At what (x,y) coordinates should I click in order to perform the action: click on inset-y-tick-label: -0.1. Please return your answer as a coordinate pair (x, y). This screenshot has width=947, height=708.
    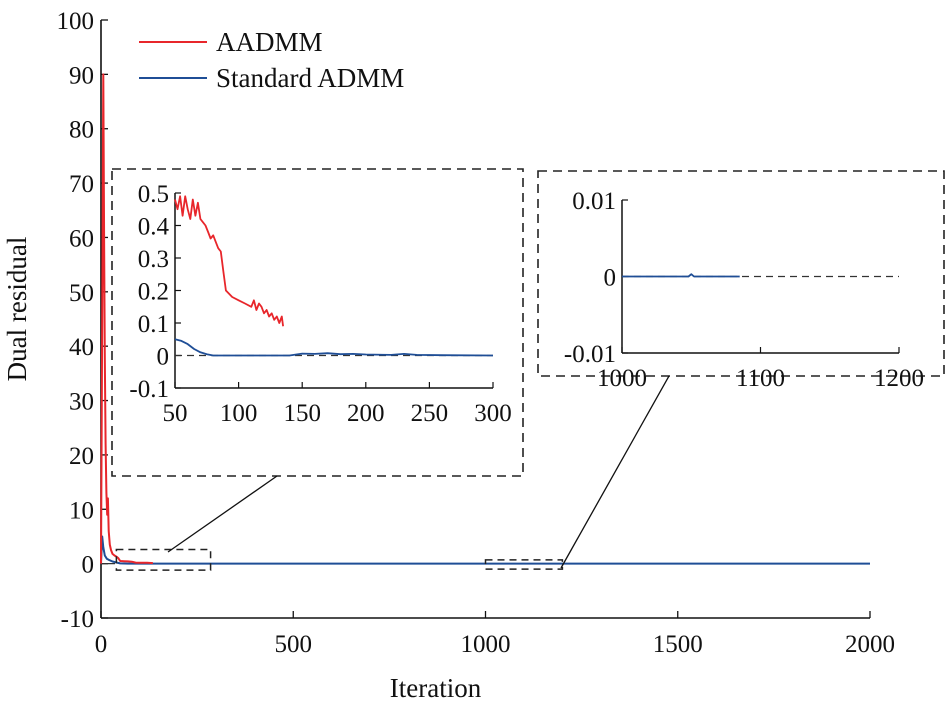
    Looking at the image, I should click on (149, 389).